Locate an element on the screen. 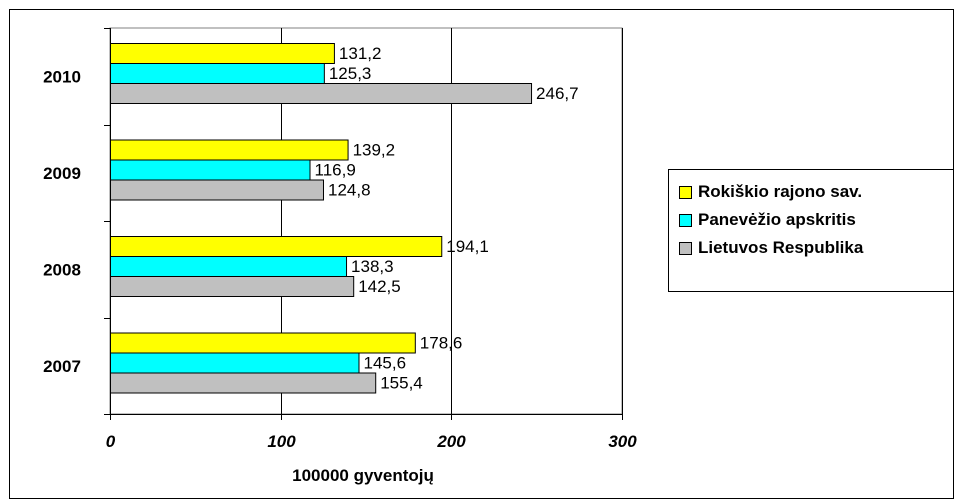 The image size is (956, 502). data-label-2010-3: 246,7 is located at coordinates (557, 93).